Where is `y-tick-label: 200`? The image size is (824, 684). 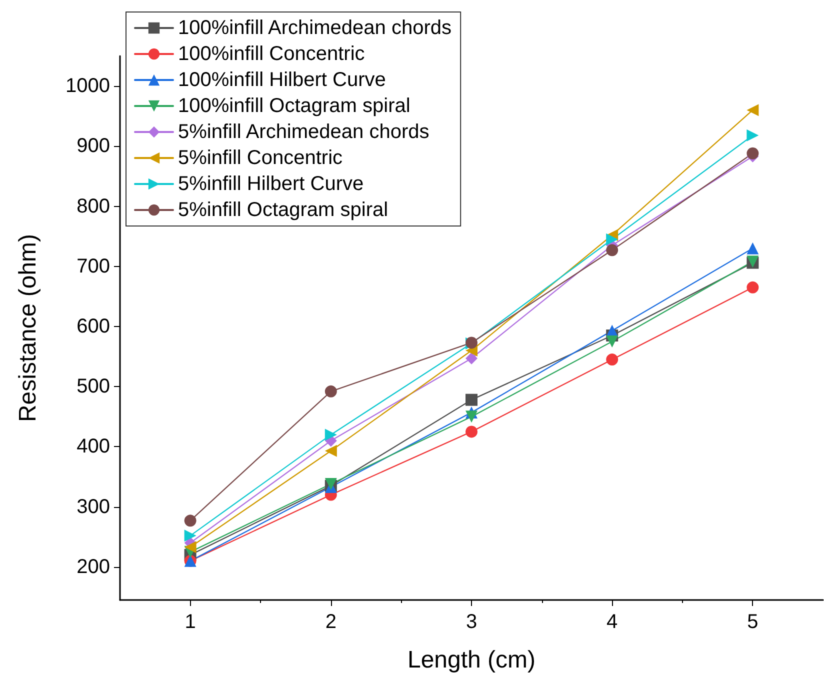 y-tick-label: 200 is located at coordinates (93, 567).